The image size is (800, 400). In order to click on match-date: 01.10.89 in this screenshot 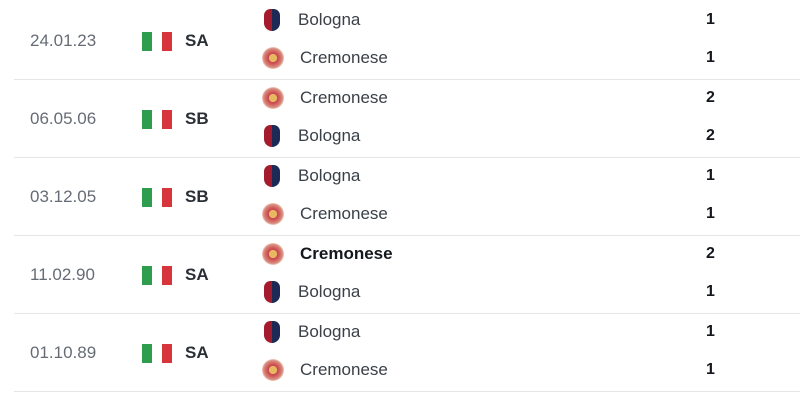, I will do `click(63, 352)`.